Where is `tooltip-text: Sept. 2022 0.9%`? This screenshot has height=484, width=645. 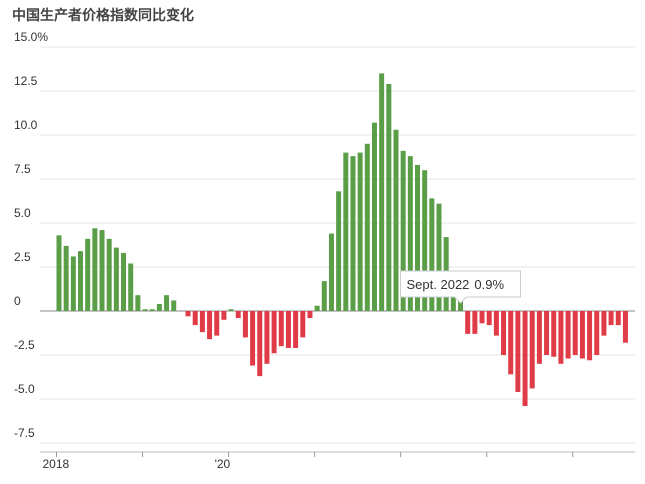
tooltip-text: Sept. 2022 0.9% is located at coordinates (456, 284).